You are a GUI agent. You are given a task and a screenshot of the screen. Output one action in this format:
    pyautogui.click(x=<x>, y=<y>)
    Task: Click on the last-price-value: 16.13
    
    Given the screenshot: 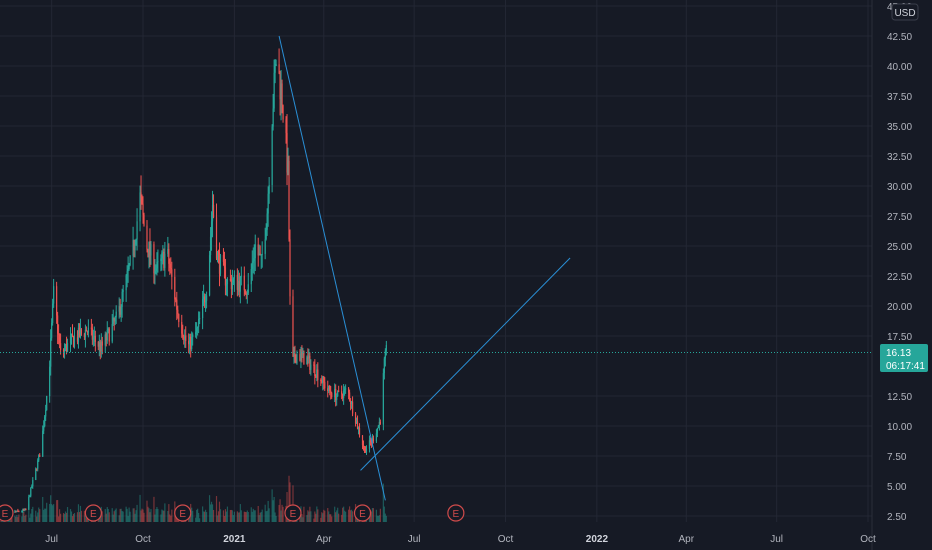 What is the action you would take?
    pyautogui.click(x=898, y=353)
    